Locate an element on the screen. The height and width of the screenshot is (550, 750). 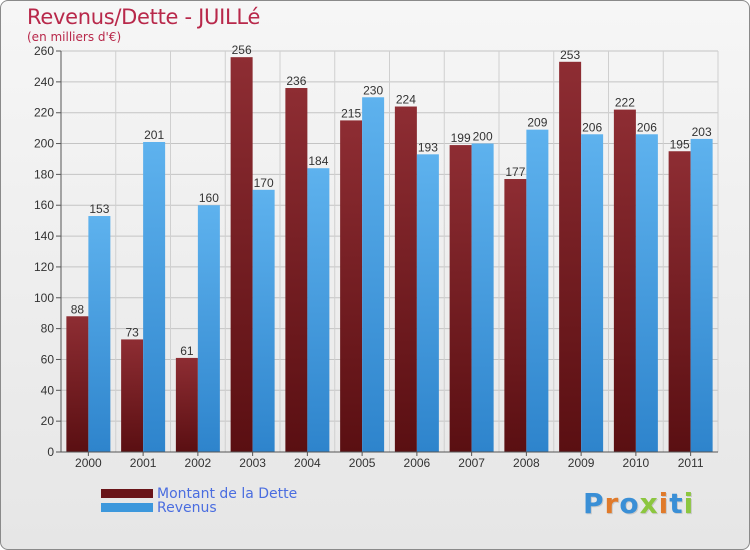
data-label: 253 is located at coordinates (570, 55).